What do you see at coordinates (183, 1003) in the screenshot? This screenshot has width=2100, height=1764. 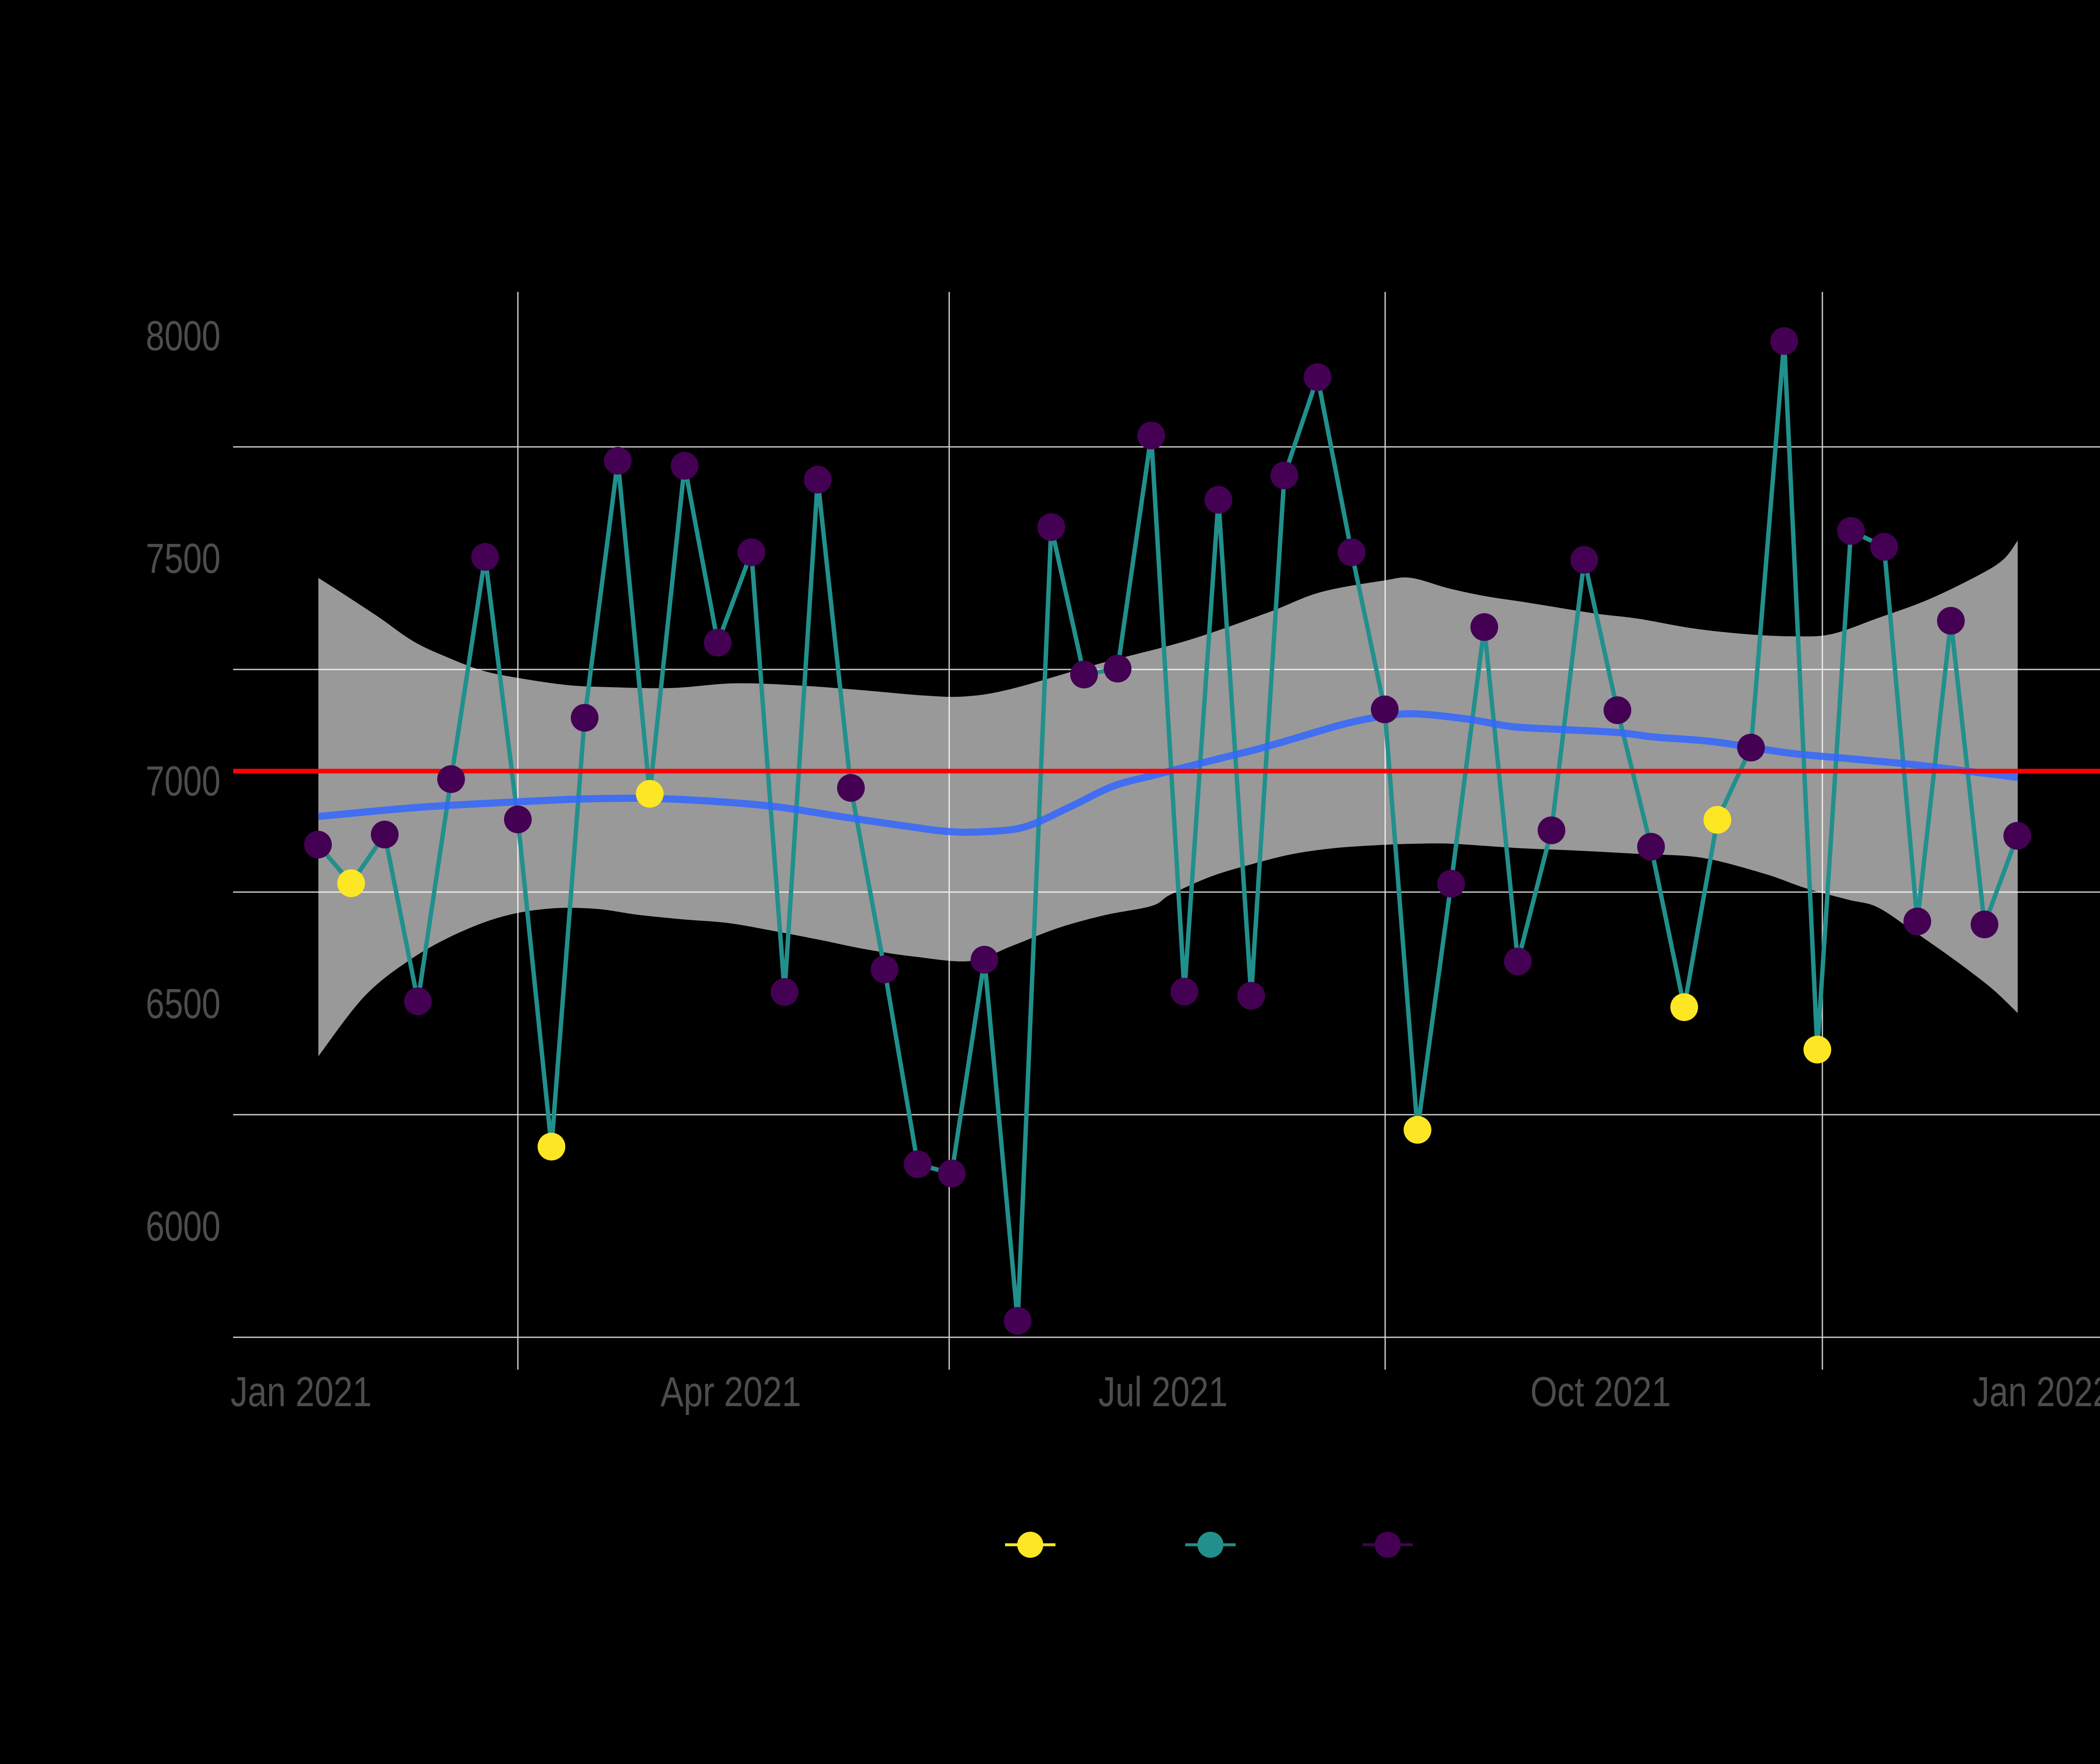 I see `svg-text: 6500` at bounding box center [183, 1003].